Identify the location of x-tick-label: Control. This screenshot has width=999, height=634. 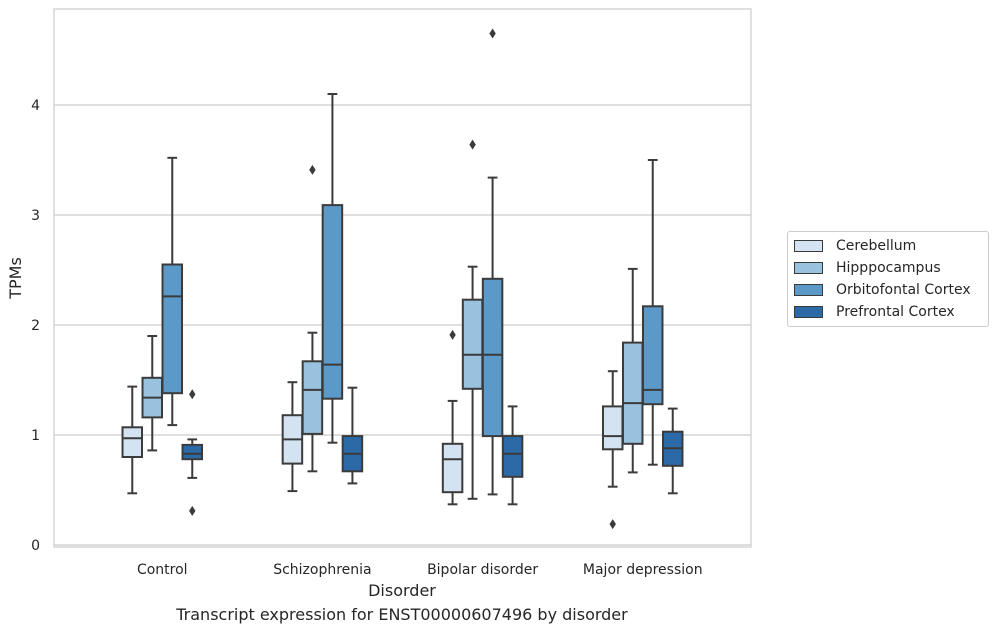
(162, 570).